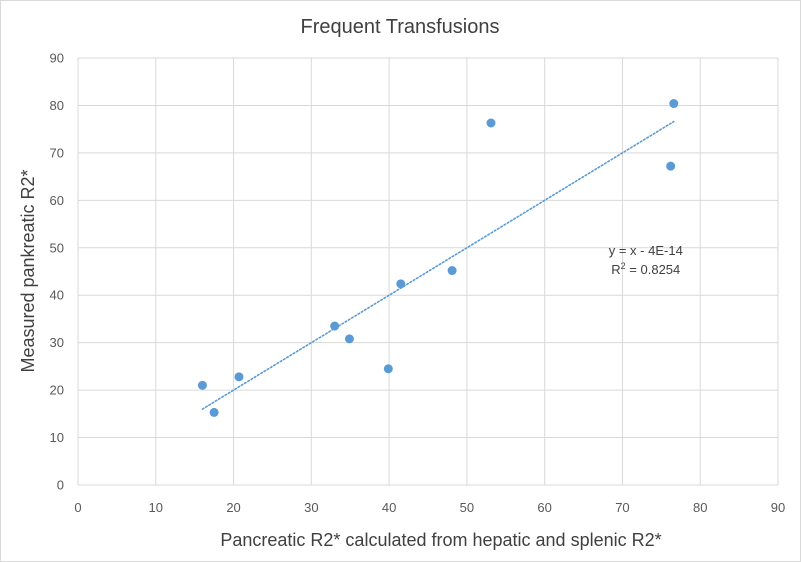  I want to click on y-tick-label: 50, so click(57, 247).